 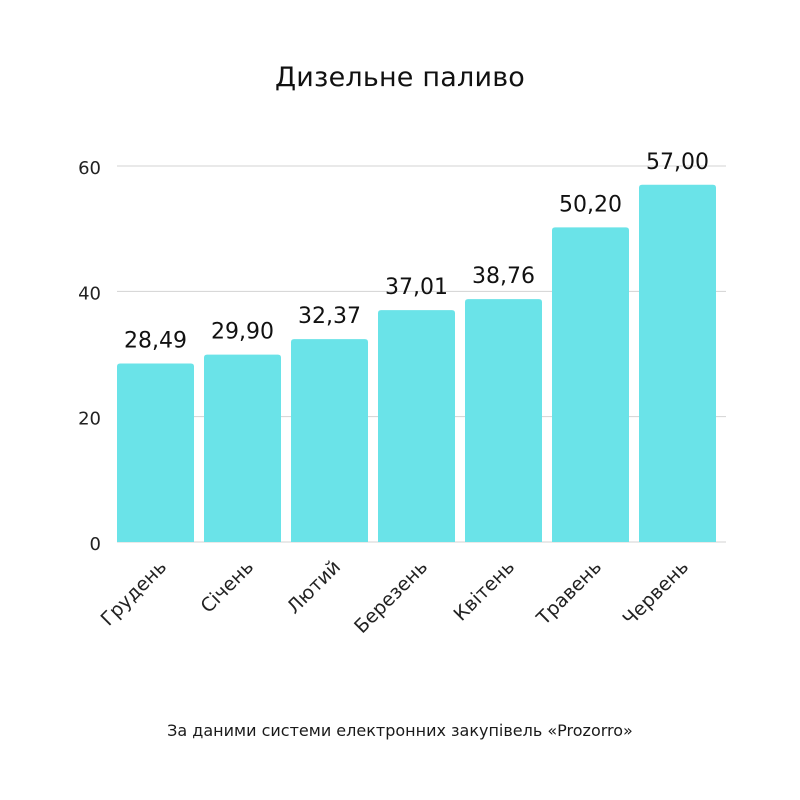 I want to click on y-axis-ticks: 0 20 40 60, so click(x=89, y=356).